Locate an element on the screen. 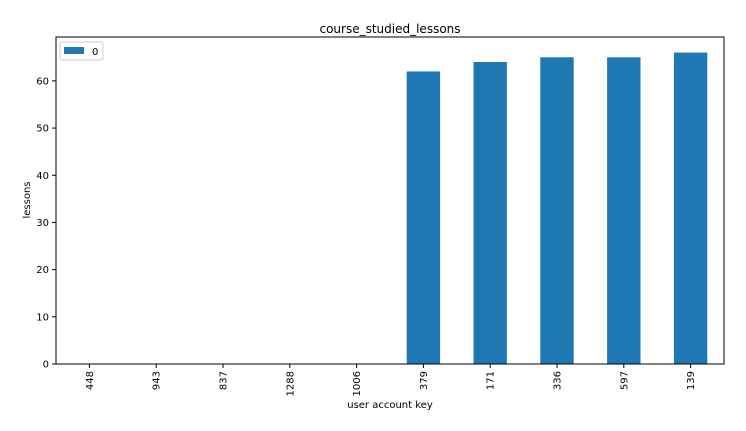 This screenshot has height=431, width=746. y-tick-label: 60 is located at coordinates (42, 81).